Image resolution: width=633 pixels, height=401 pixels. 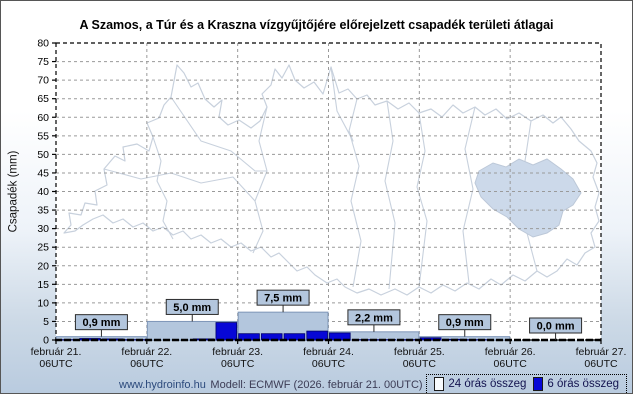 I want to click on svg-text: 50, so click(x=43, y=155).